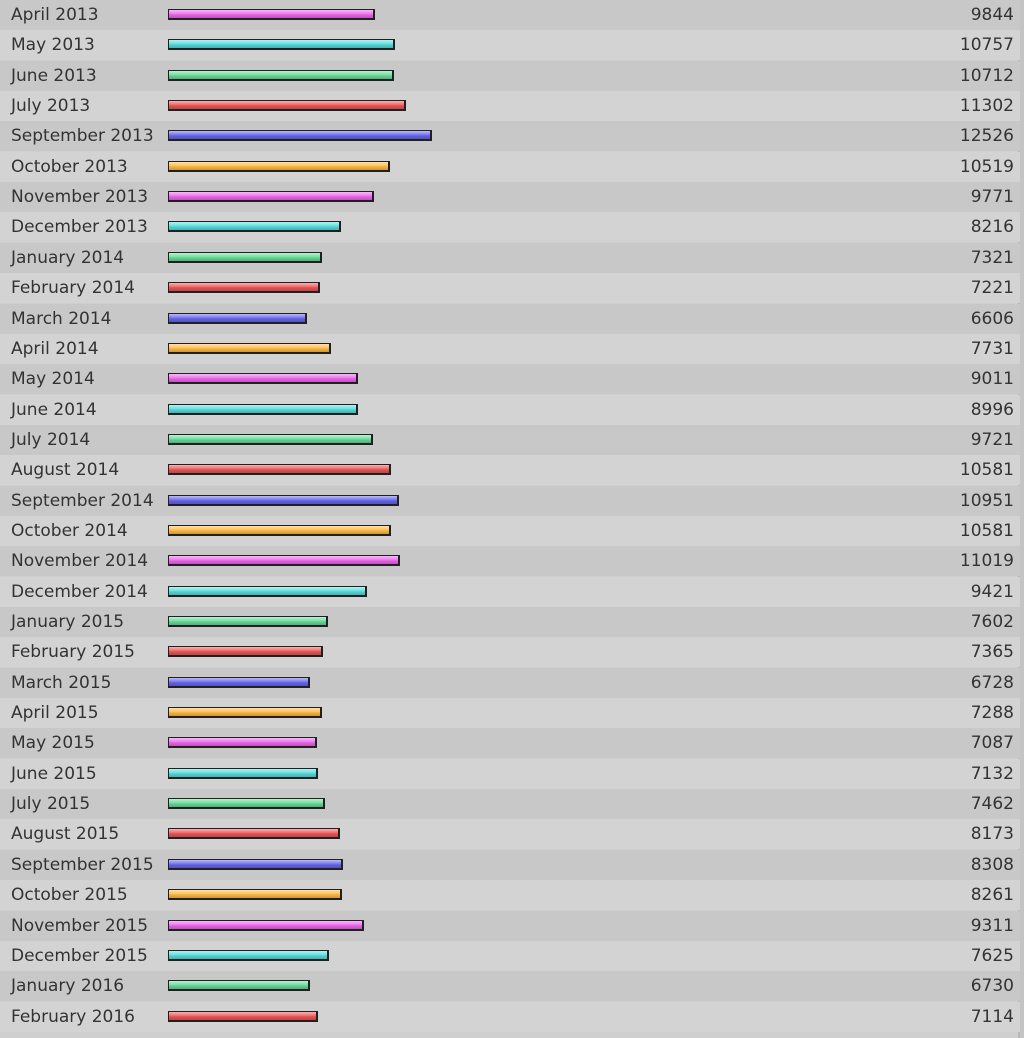  I want to click on category-label: May 2013, so click(53, 45).